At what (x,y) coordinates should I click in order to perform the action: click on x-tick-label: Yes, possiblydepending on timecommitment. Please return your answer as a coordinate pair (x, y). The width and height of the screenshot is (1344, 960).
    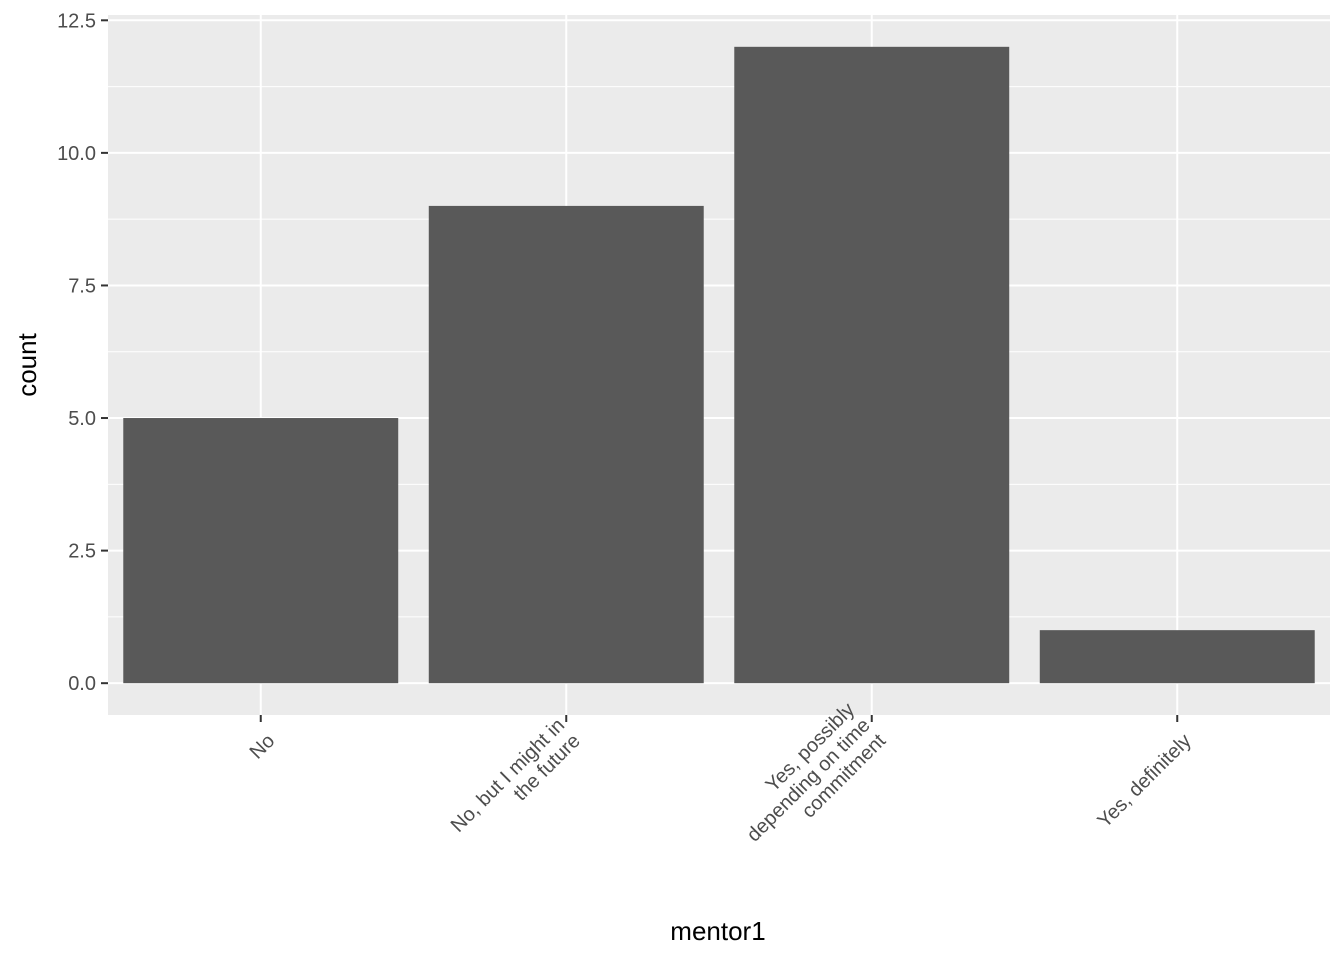
    Looking at the image, I should click on (808, 780).